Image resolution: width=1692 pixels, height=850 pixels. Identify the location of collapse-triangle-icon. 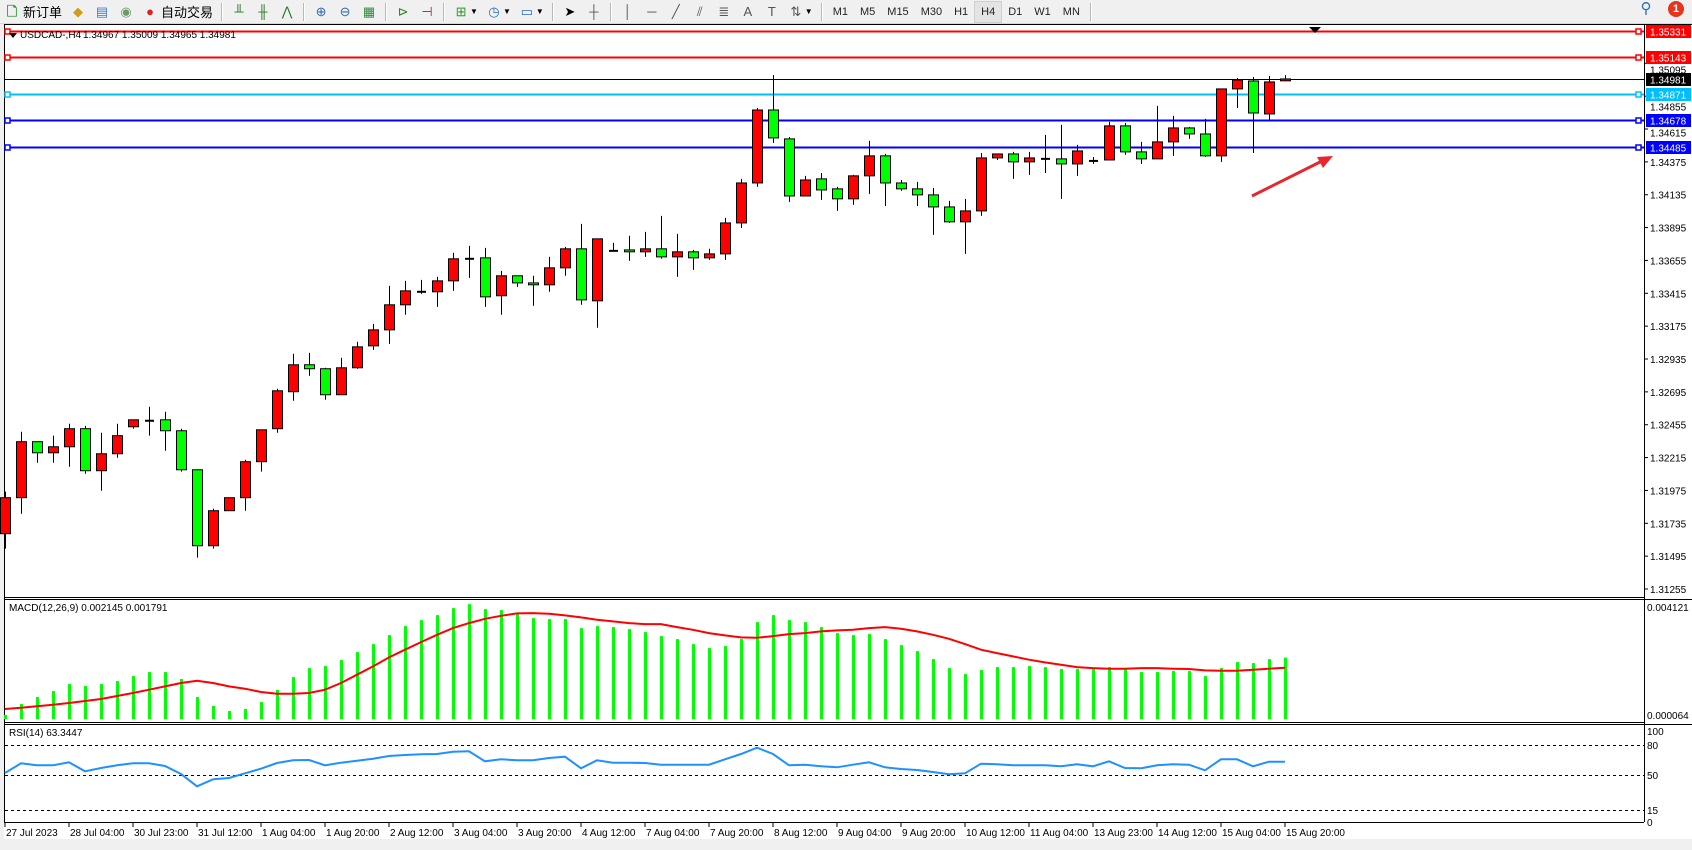
(13, 35).